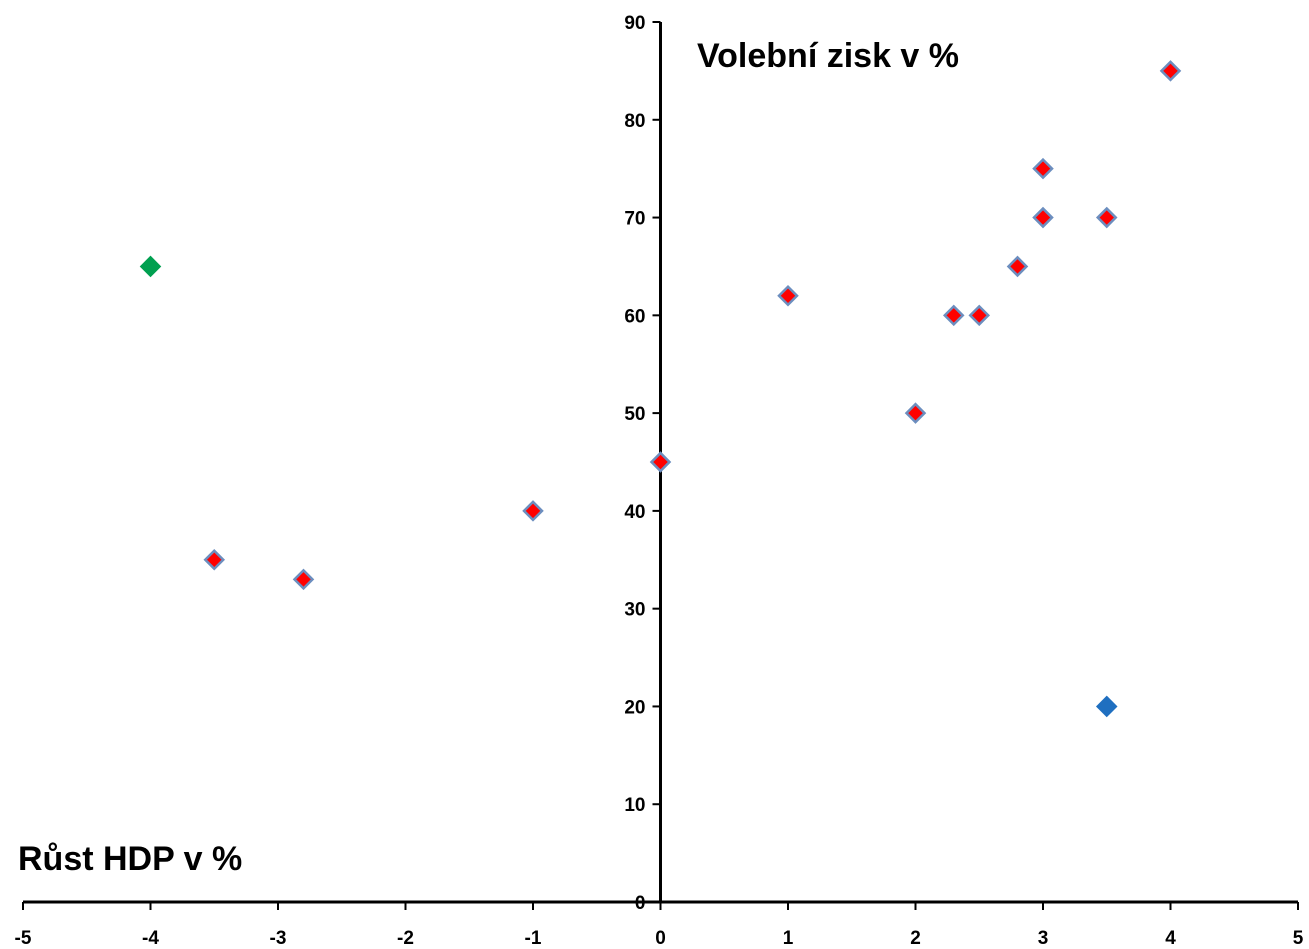  I want to click on x-tick-label: 4, so click(1170, 938).